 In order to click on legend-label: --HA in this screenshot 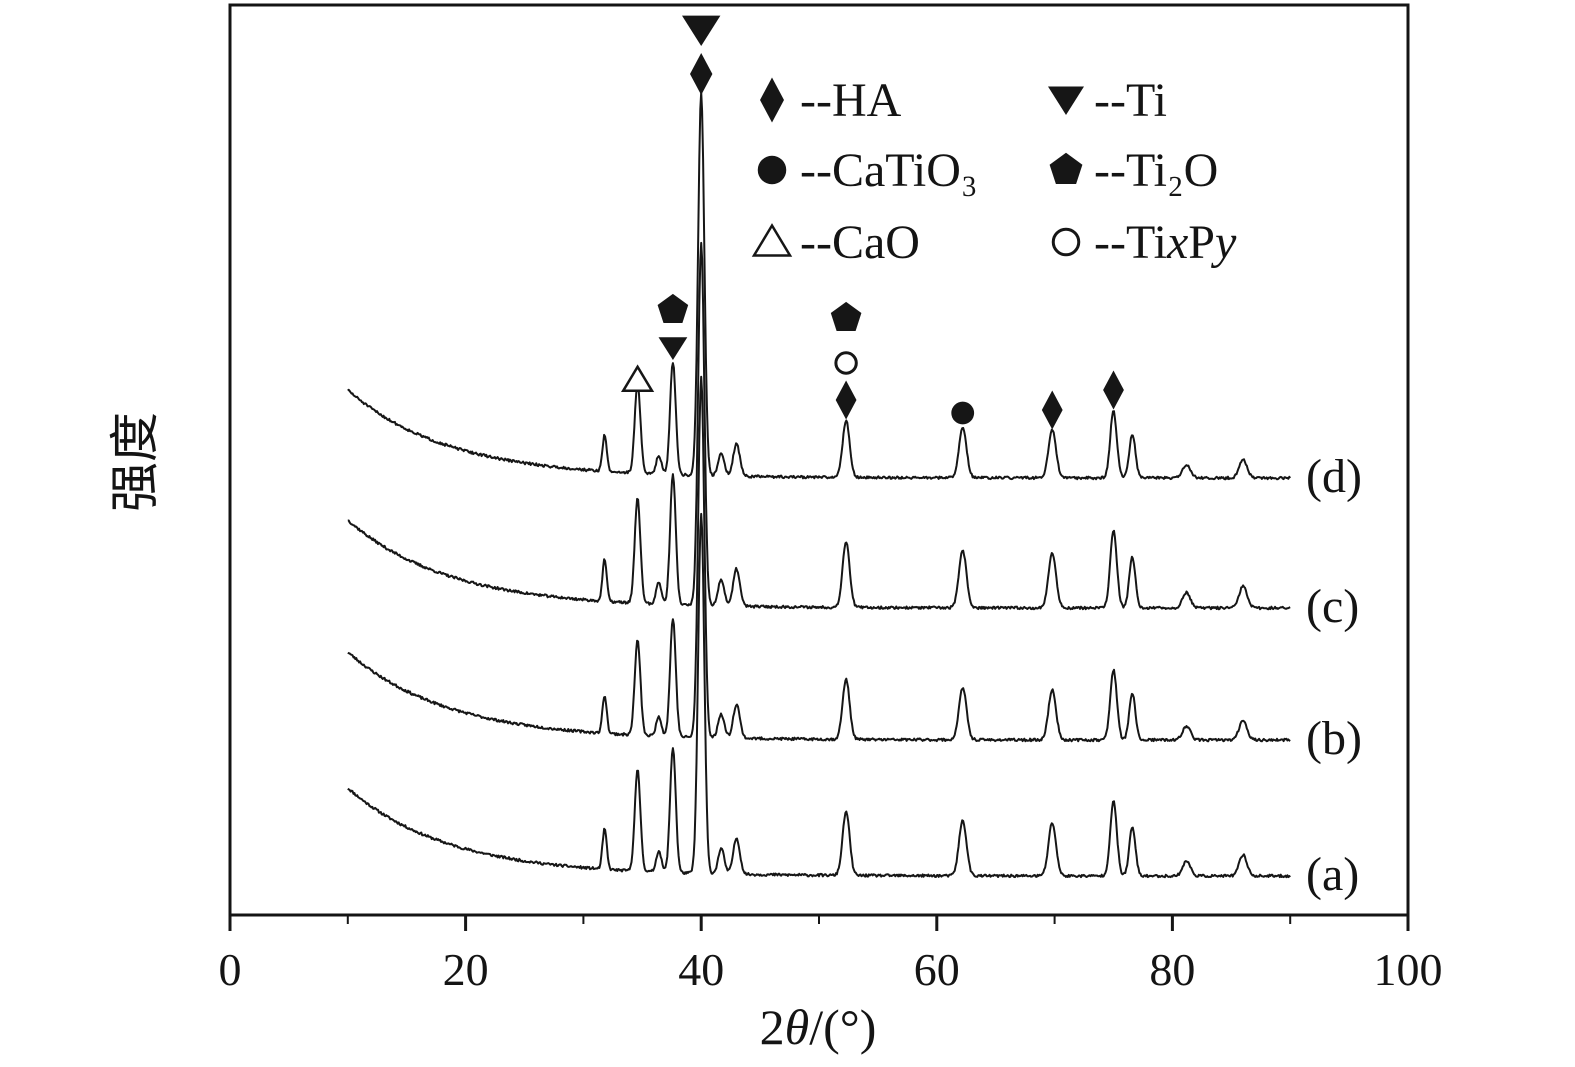, I will do `click(851, 100)`.